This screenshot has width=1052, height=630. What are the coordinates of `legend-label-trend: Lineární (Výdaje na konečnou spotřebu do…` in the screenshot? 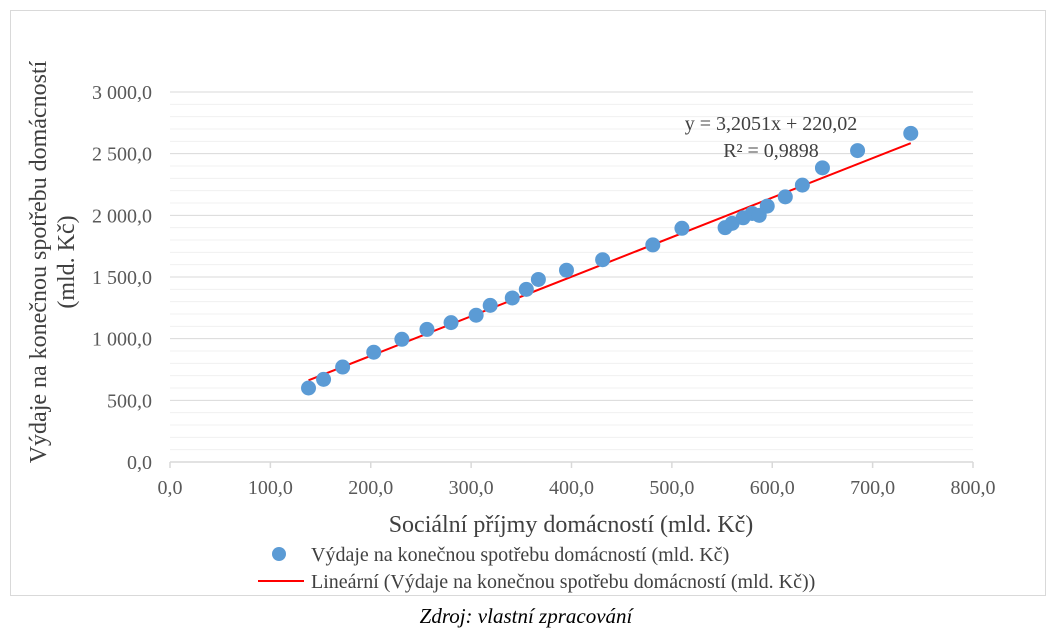 It's located at (563, 582).